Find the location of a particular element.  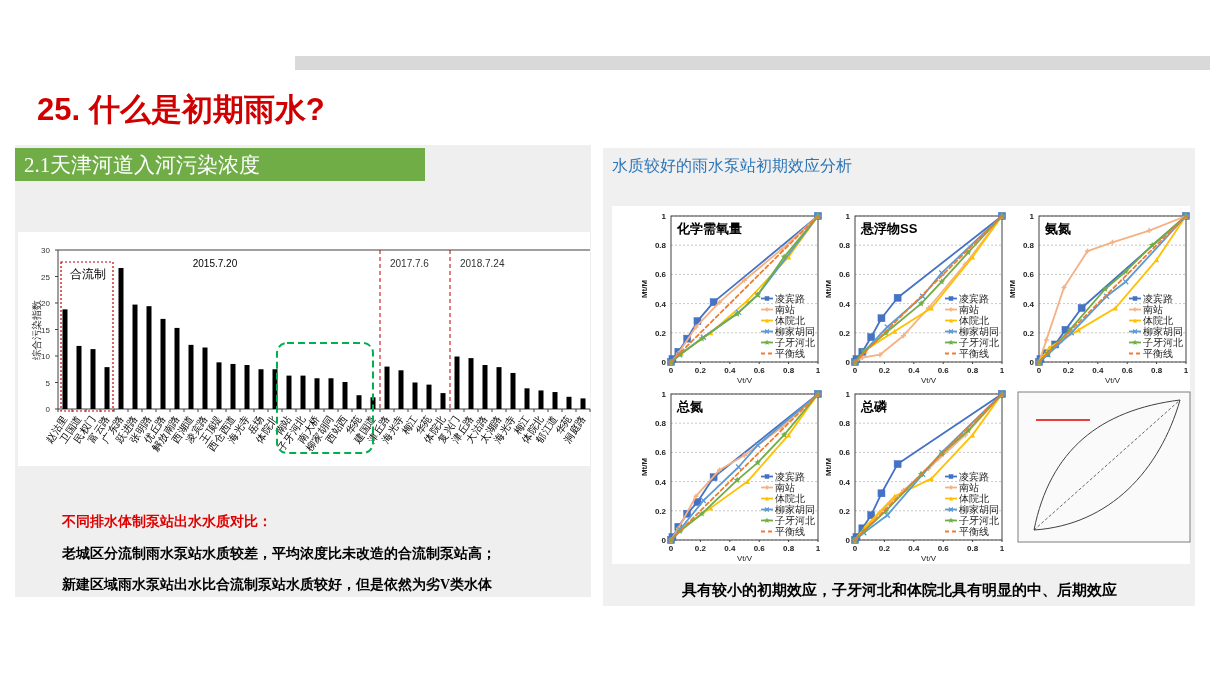

y-axis-title: 综合污染指数 is located at coordinates (36, 329).